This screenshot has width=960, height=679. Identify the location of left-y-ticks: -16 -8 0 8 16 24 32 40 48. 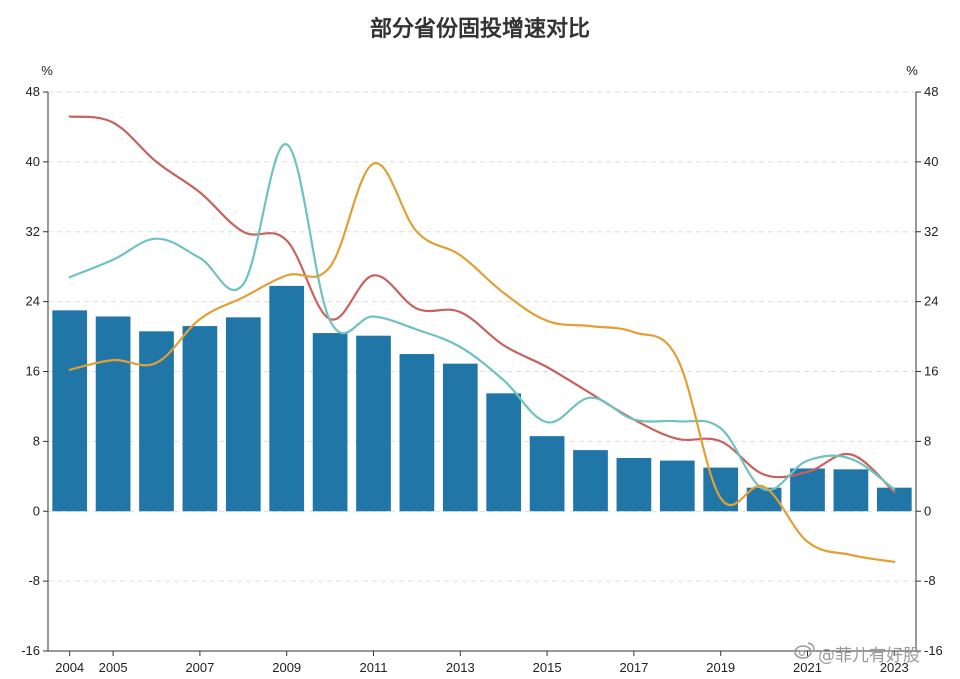
(34, 371).